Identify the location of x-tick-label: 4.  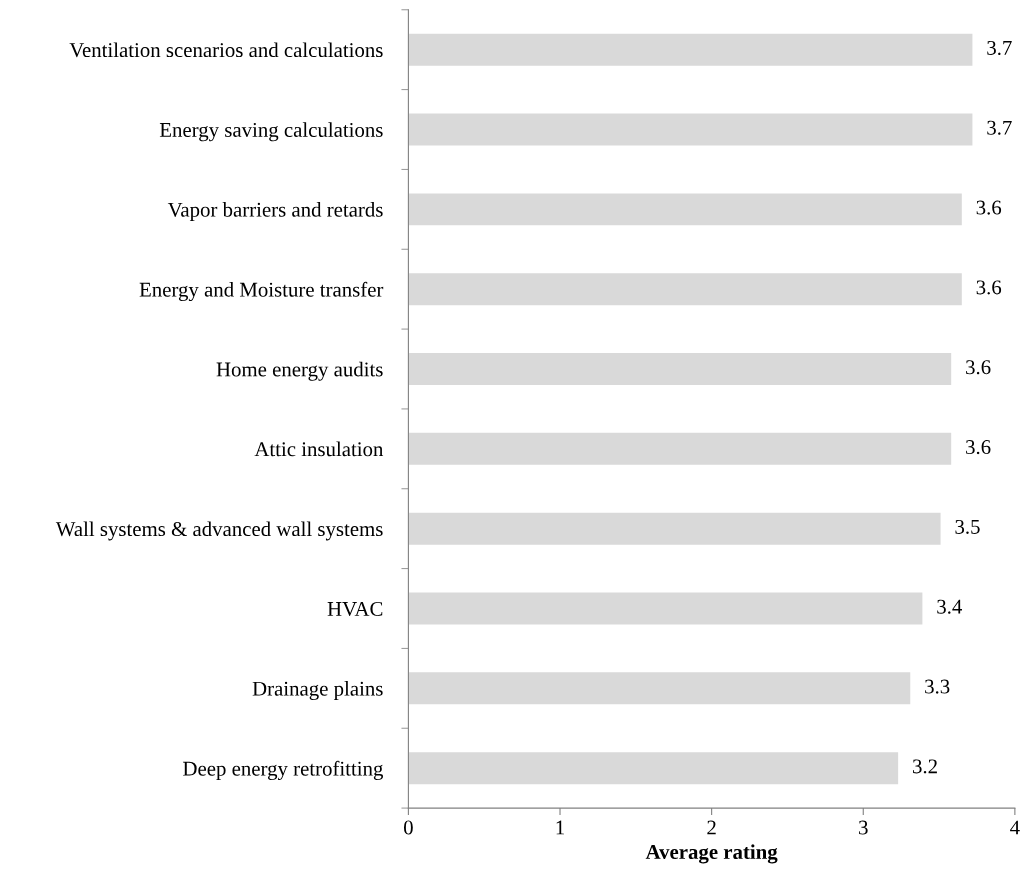
(1015, 827).